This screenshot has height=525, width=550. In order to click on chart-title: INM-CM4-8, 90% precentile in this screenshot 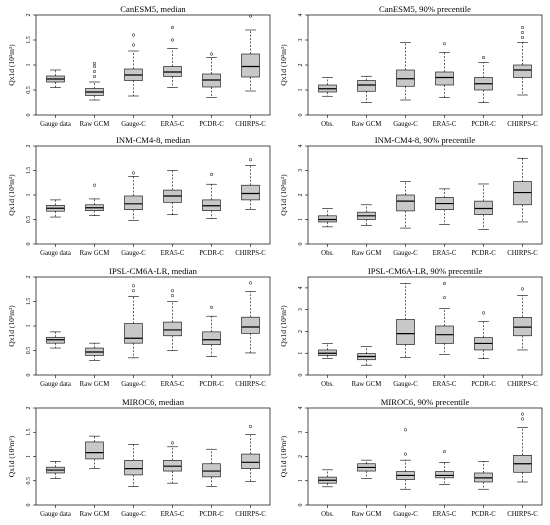, I will do `click(425, 140)`.